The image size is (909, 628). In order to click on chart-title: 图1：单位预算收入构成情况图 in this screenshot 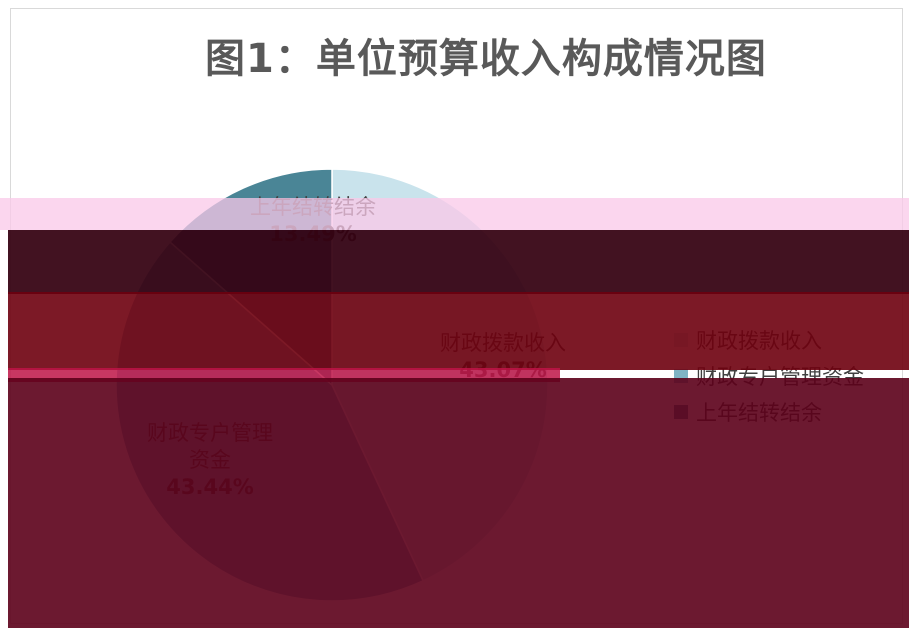, I will do `click(486, 59)`.